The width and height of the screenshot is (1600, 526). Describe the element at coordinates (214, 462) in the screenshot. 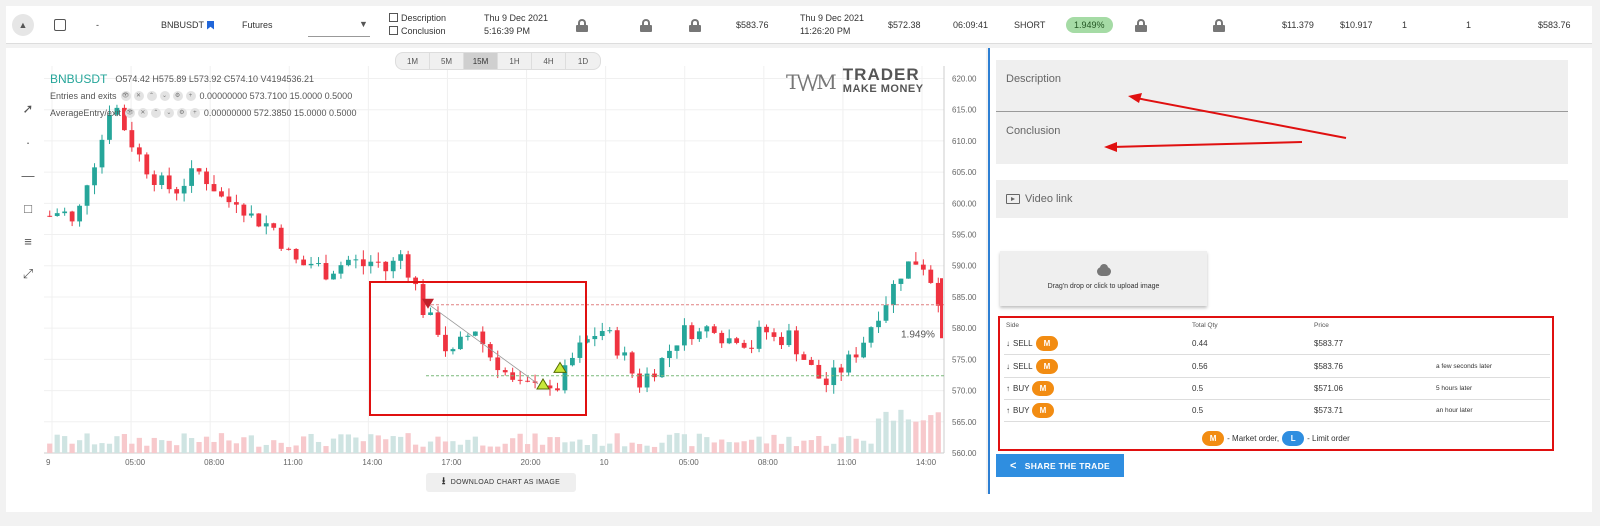

I see `x-tick-label: 08:00` at that location.